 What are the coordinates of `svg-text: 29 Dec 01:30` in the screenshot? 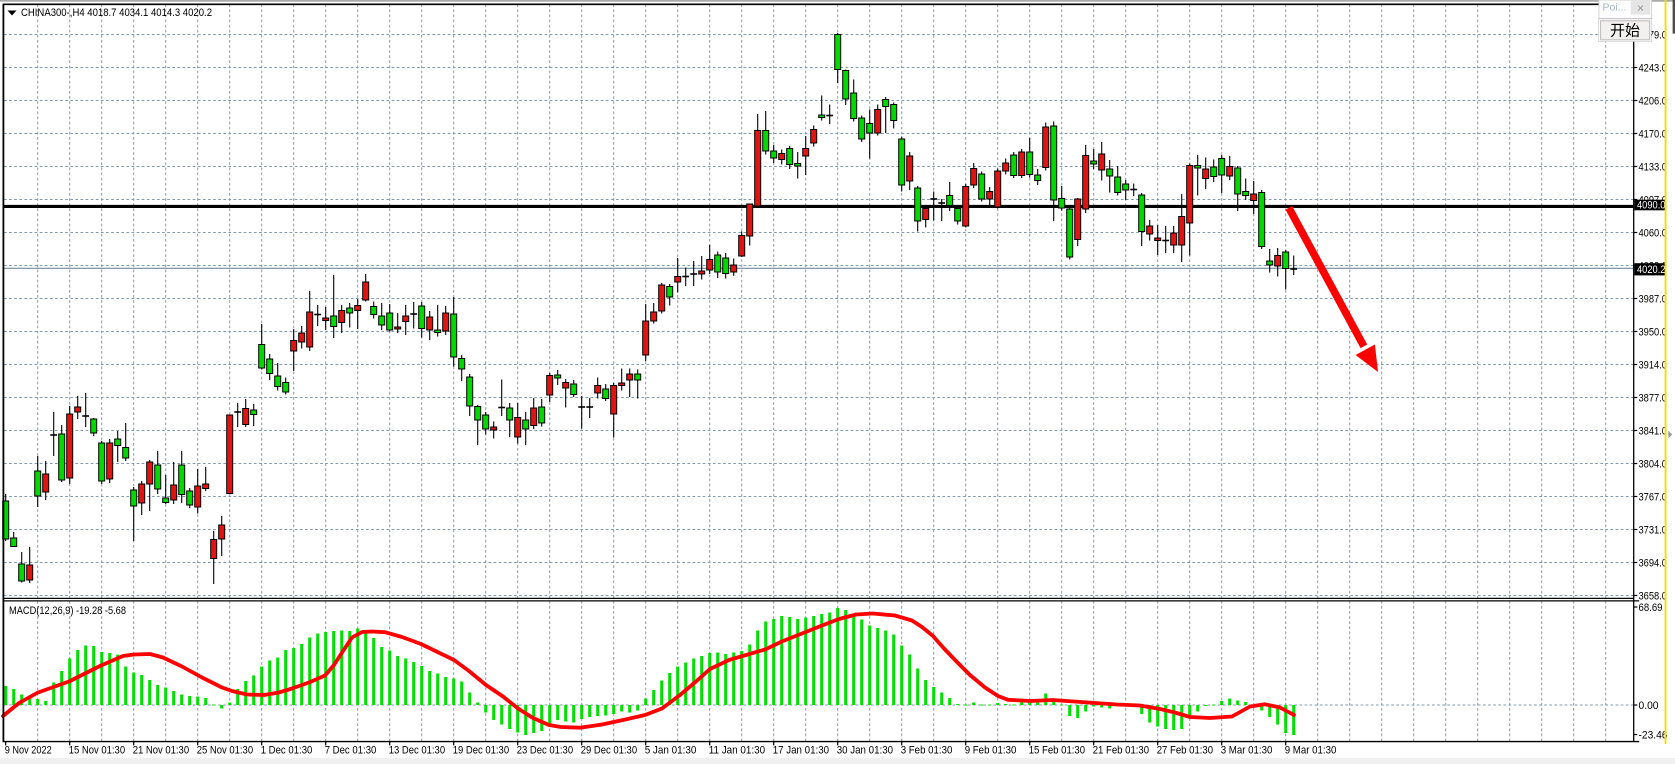 It's located at (609, 751).